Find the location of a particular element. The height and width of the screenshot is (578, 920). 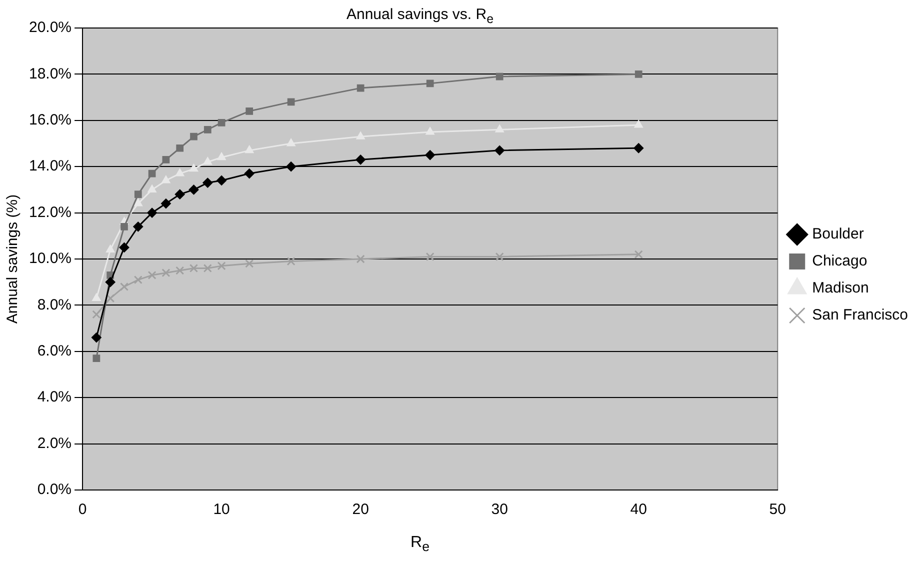

y-tick-label: 8.0% is located at coordinates (54, 305).